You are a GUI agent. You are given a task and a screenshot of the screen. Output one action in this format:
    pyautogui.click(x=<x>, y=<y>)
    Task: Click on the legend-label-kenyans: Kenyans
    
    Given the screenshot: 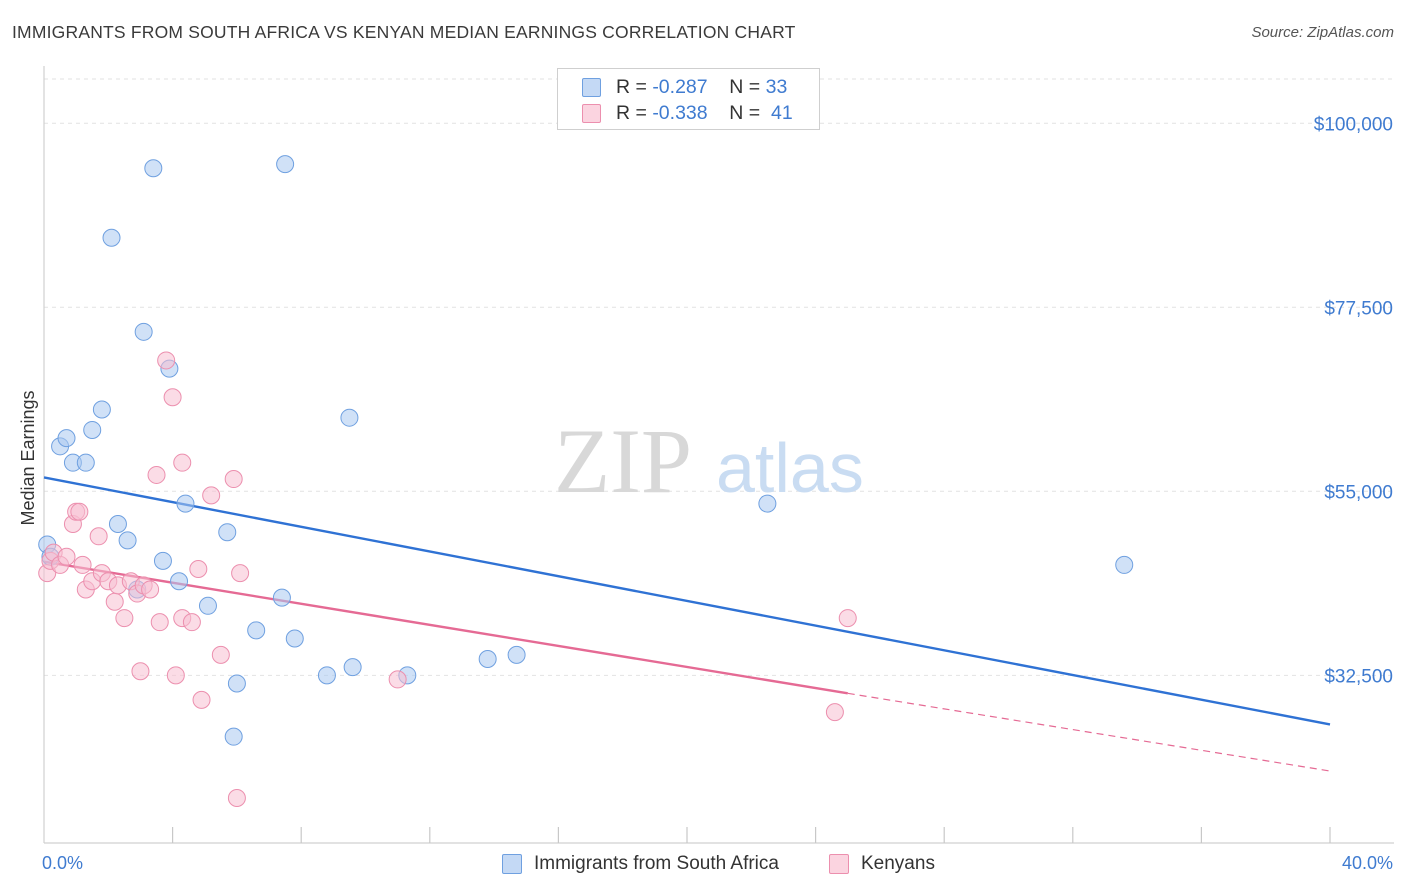 What is the action you would take?
    pyautogui.click(x=898, y=863)
    